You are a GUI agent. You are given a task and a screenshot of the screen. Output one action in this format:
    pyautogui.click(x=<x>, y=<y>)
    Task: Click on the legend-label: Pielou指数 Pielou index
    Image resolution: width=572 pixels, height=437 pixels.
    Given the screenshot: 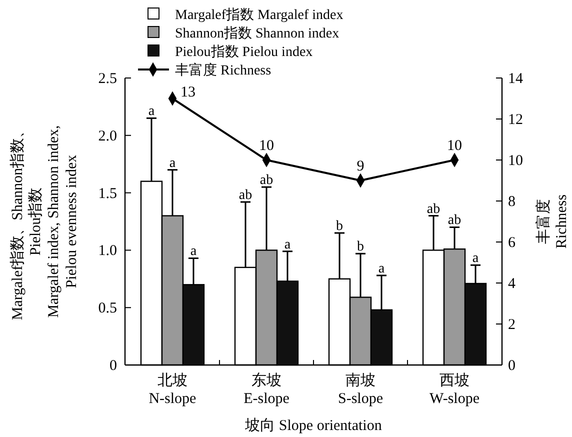 What is the action you would take?
    pyautogui.click(x=244, y=52)
    